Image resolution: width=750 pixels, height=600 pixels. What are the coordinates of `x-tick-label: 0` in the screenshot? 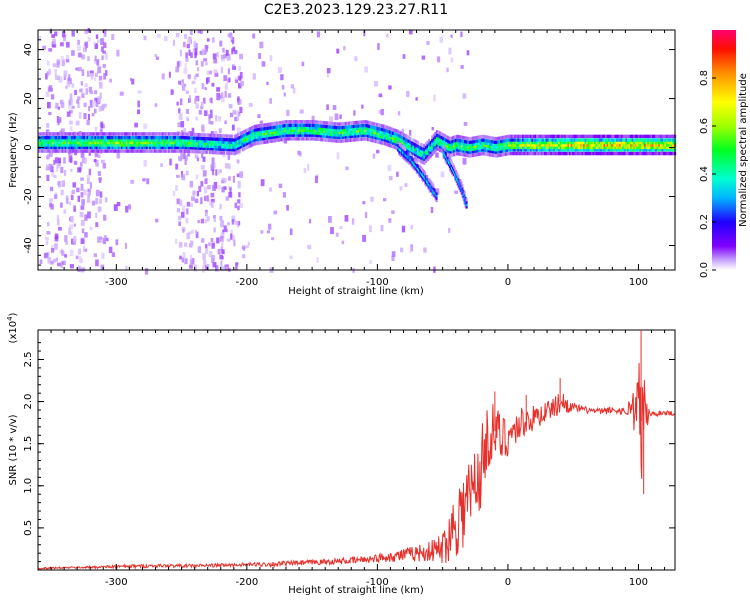 It's located at (508, 282).